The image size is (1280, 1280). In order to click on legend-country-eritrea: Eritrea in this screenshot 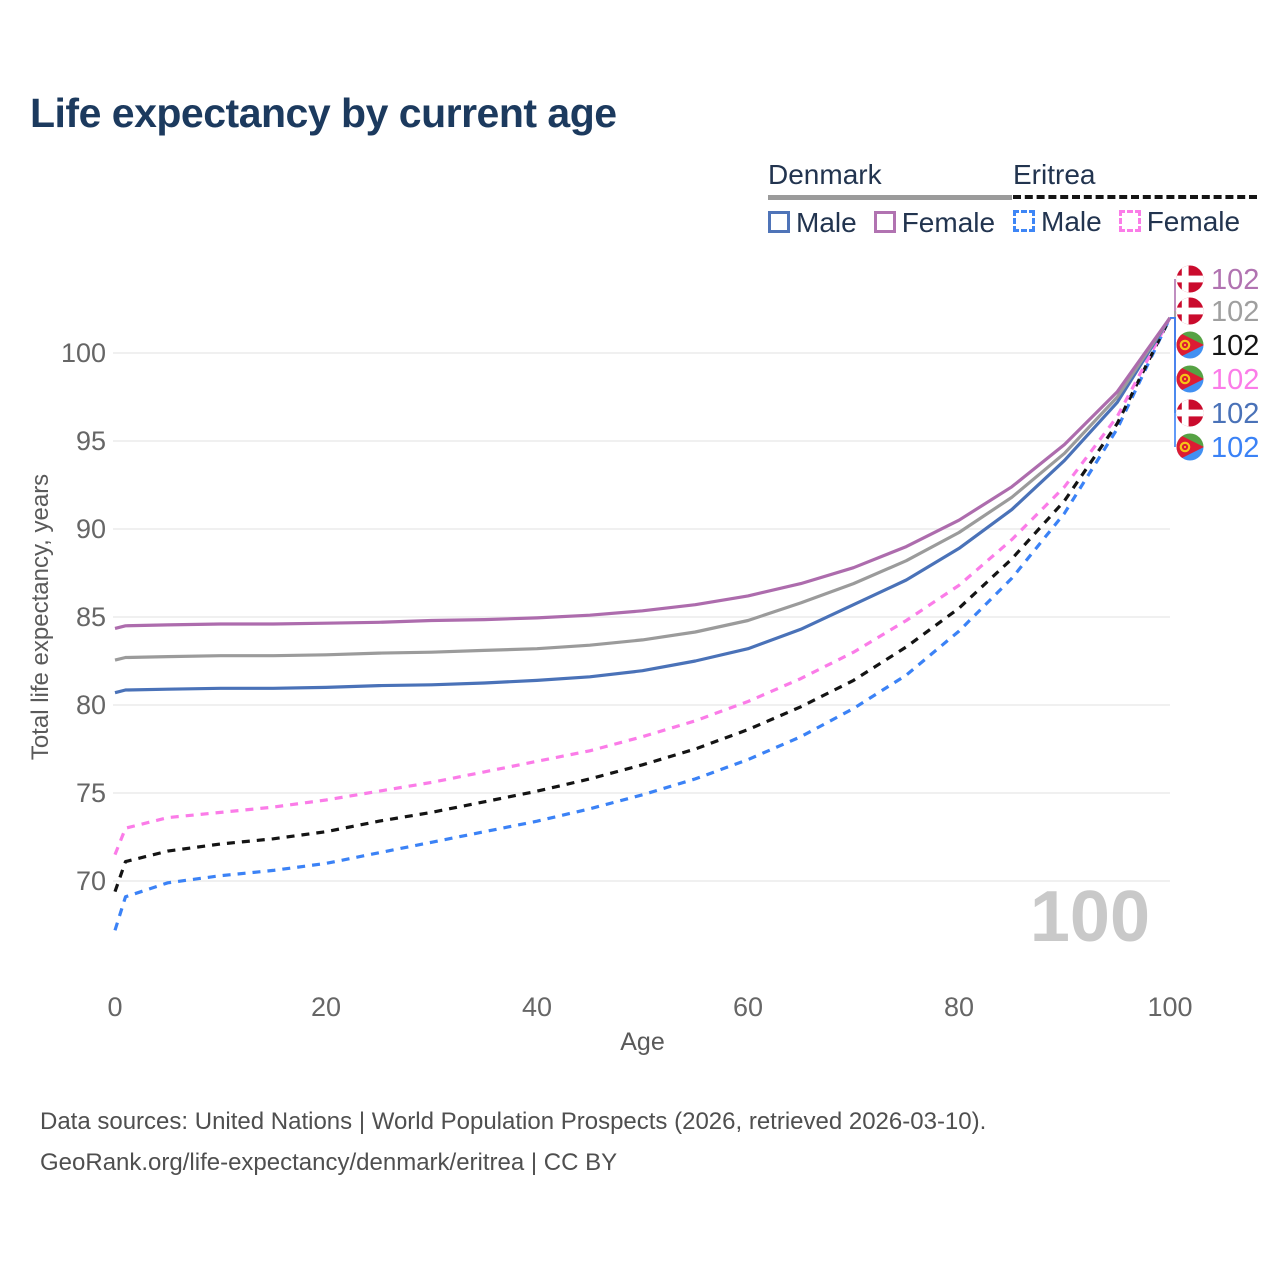, I will do `click(1054, 174)`.